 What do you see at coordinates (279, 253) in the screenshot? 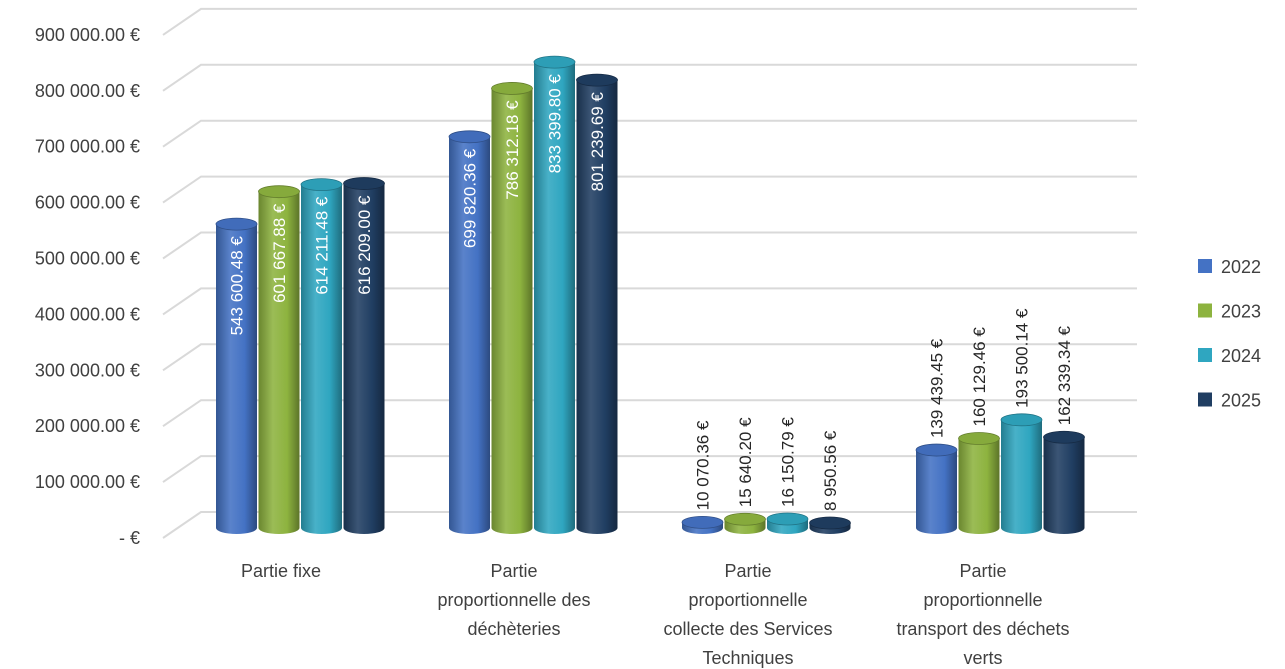
I see `data-label: 601 667.88 €` at bounding box center [279, 253].